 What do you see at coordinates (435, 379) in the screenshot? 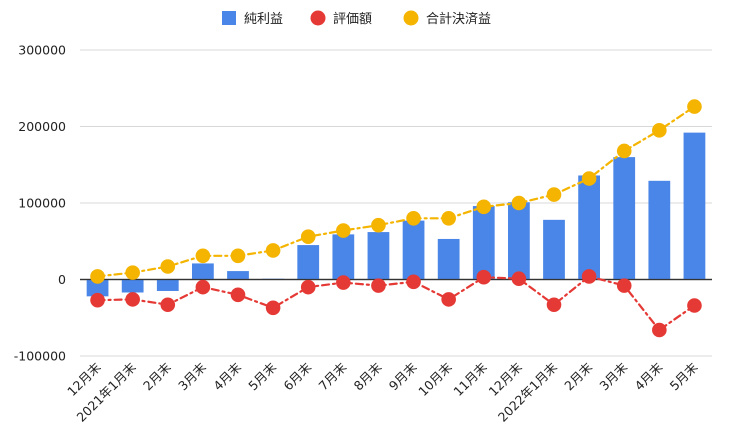
I see `x-tick-label: 10月末` at bounding box center [435, 379].